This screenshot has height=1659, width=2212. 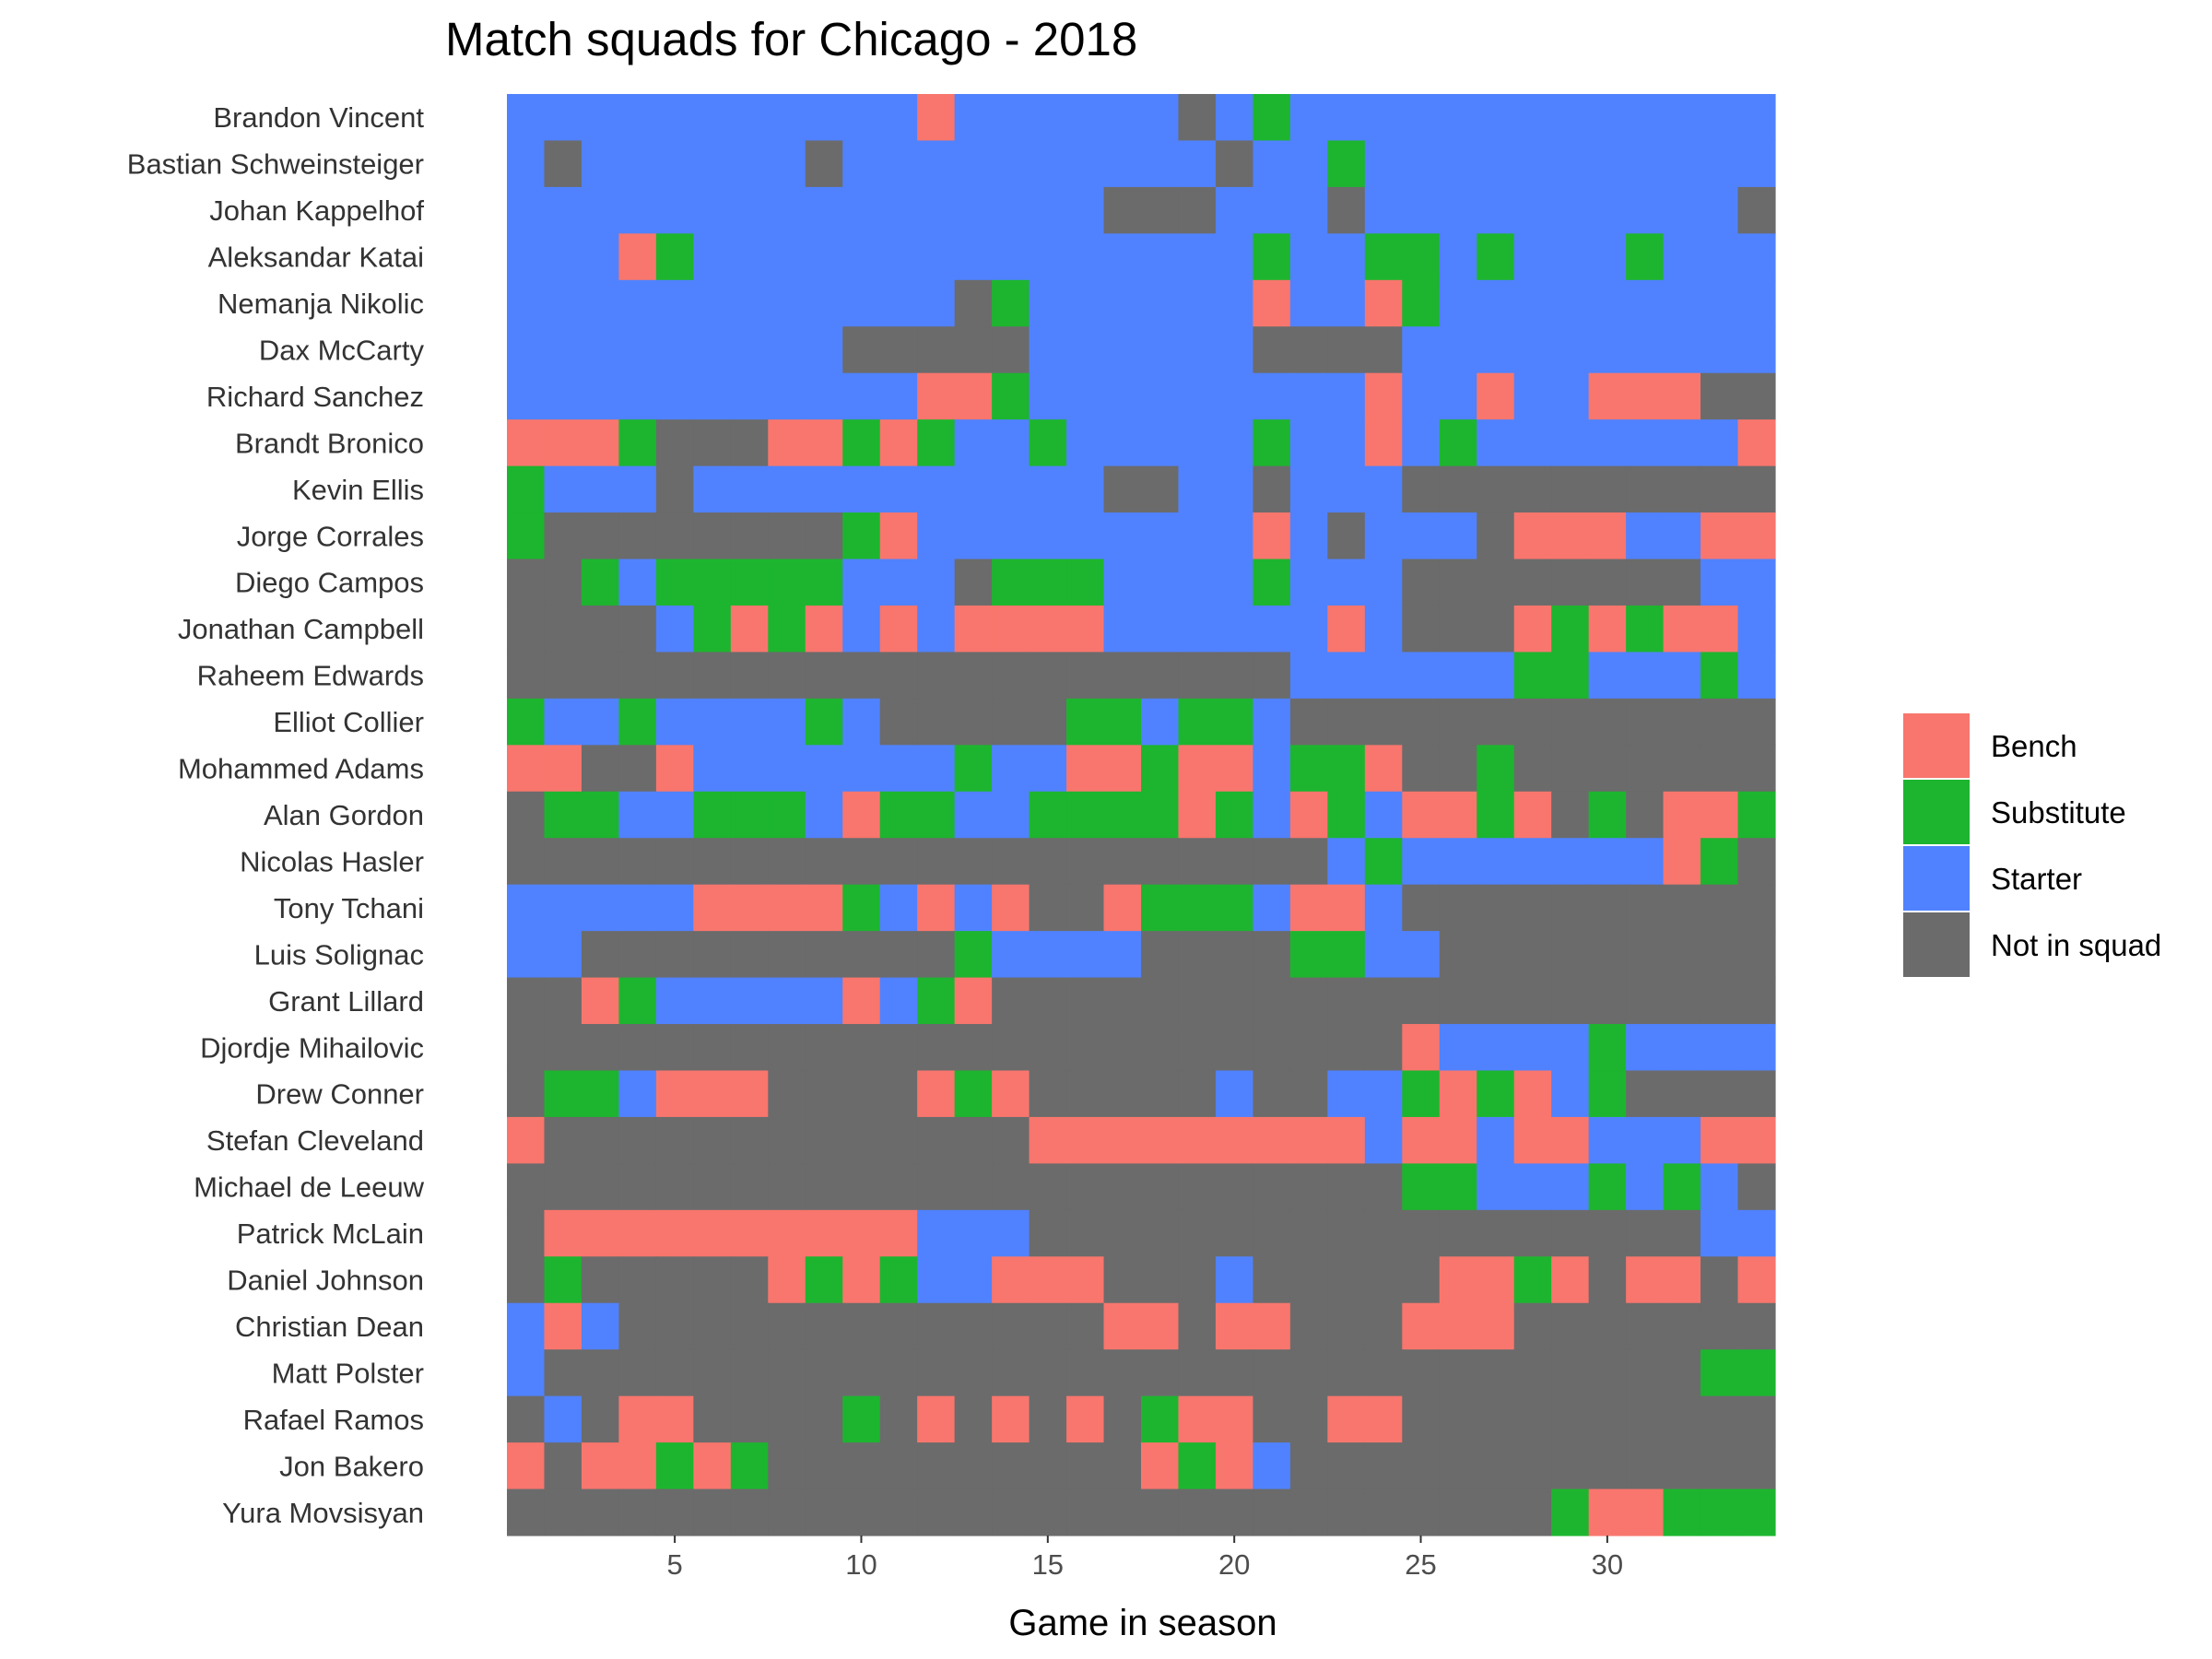 I want to click on x-tick-label: 25, so click(x=1420, y=1564).